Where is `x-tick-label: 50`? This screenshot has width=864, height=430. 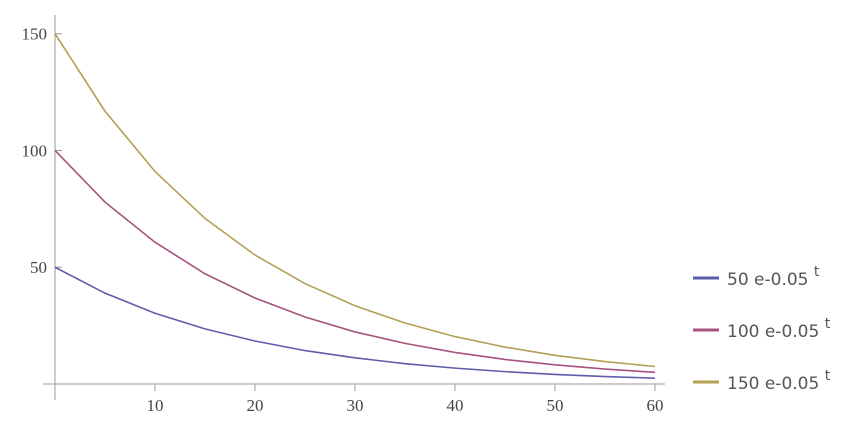
x-tick-label: 50 is located at coordinates (555, 405).